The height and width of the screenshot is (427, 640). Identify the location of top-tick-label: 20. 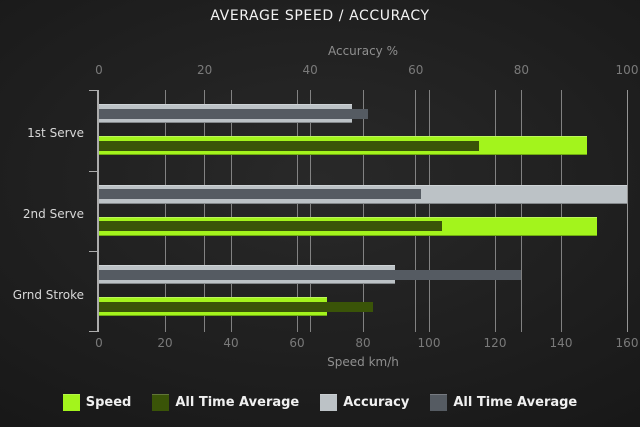
(204, 70).